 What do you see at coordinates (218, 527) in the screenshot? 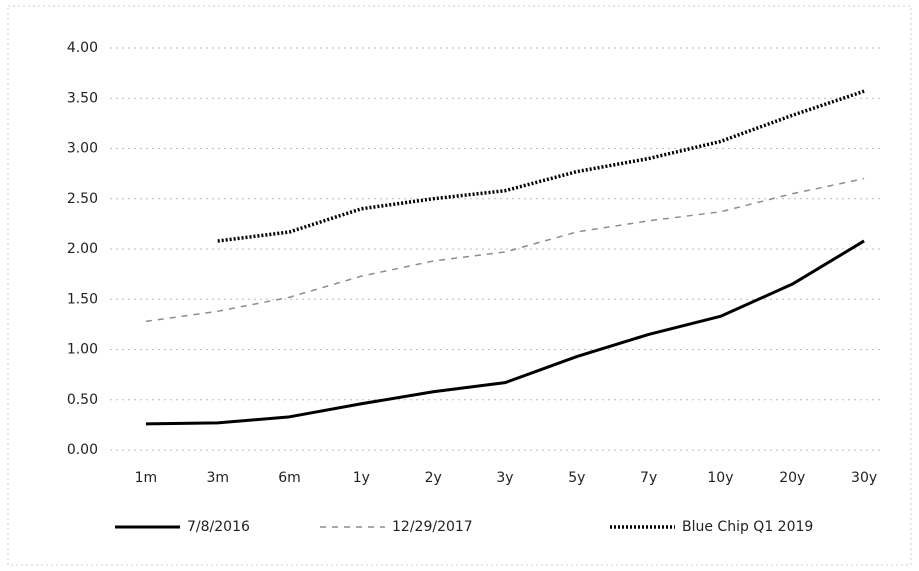
I see `legend-label: 7/8/2016` at bounding box center [218, 527].